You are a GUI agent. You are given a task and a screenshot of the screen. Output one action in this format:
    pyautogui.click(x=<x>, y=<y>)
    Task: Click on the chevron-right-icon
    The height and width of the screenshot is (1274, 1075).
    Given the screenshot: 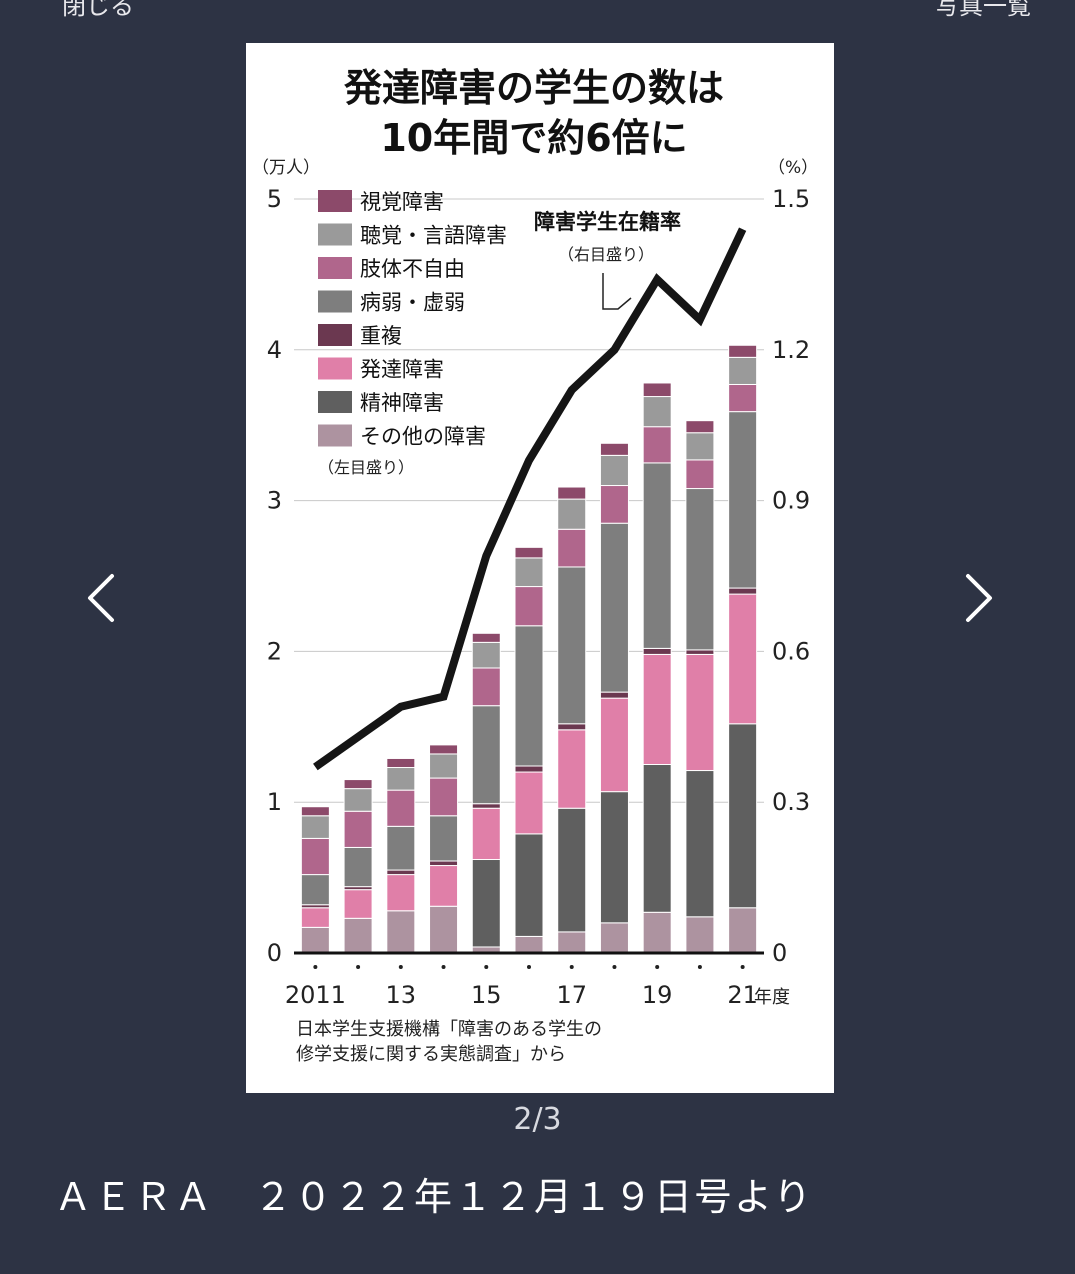 What is the action you would take?
    pyautogui.click(x=978, y=598)
    